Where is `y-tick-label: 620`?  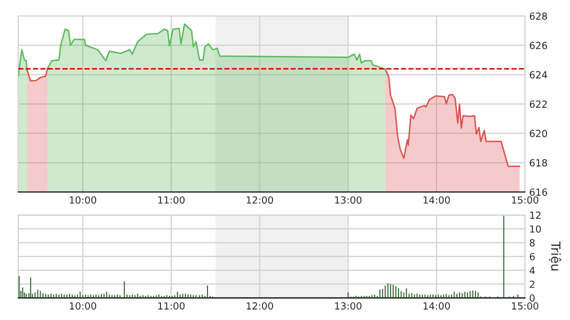 y-tick-label: 620 is located at coordinates (539, 134).